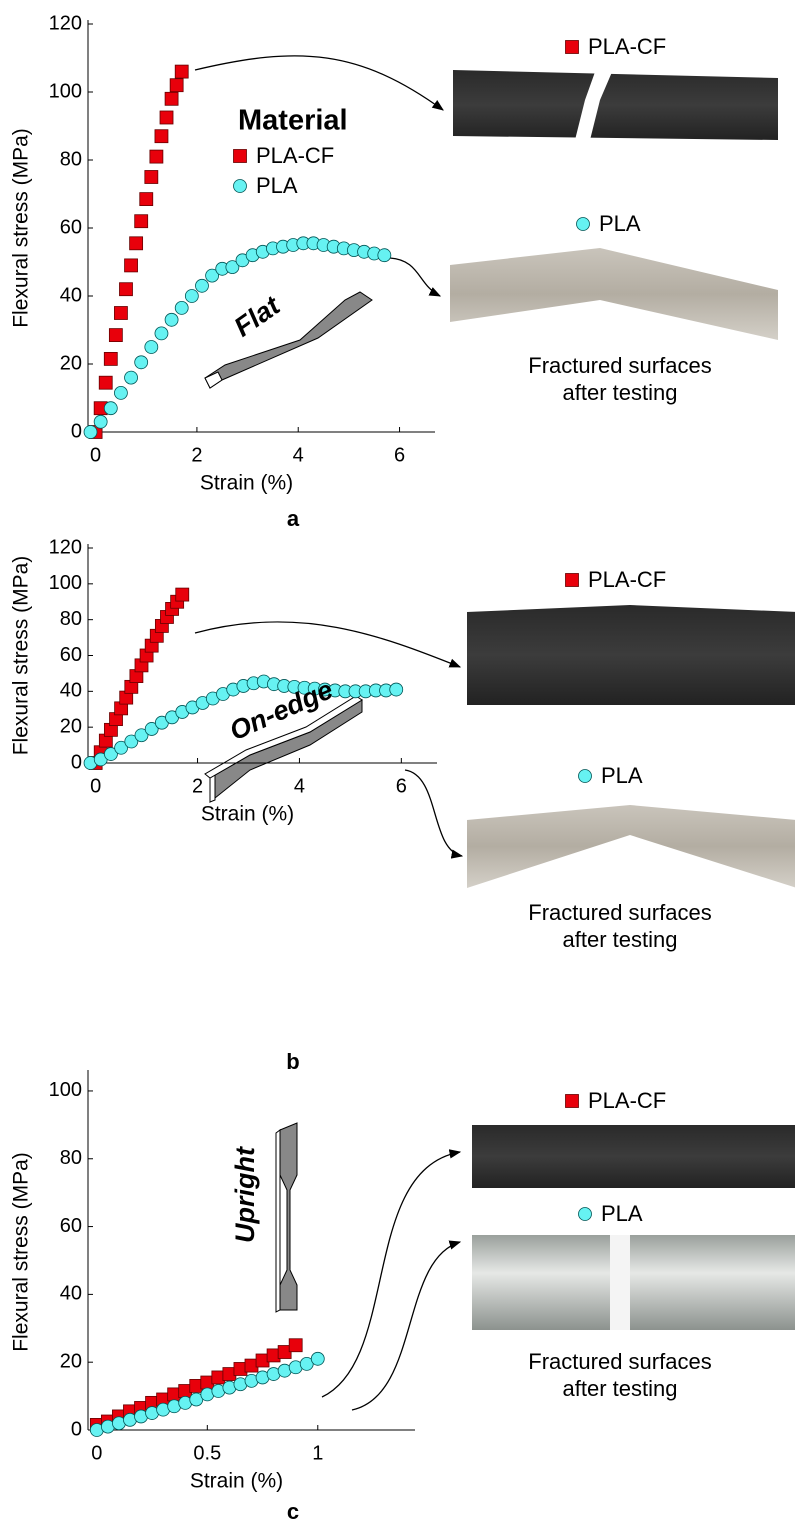  Describe the element at coordinates (633, 1282) in the screenshot. I see `photo-pla-c` at that location.